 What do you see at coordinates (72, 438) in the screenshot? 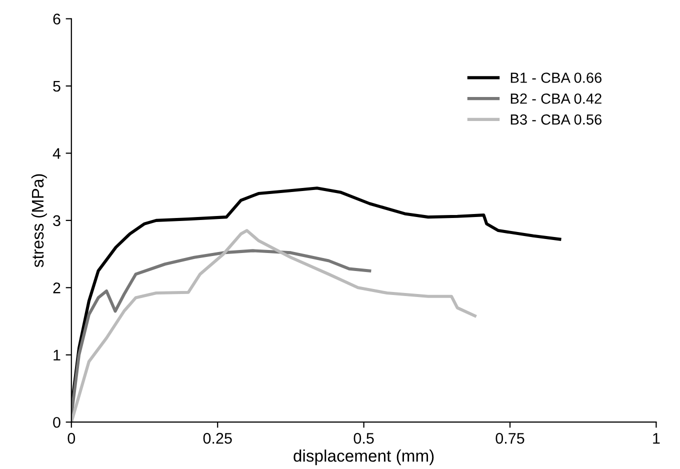
I see `x-tick-label: 0` at bounding box center [72, 438].